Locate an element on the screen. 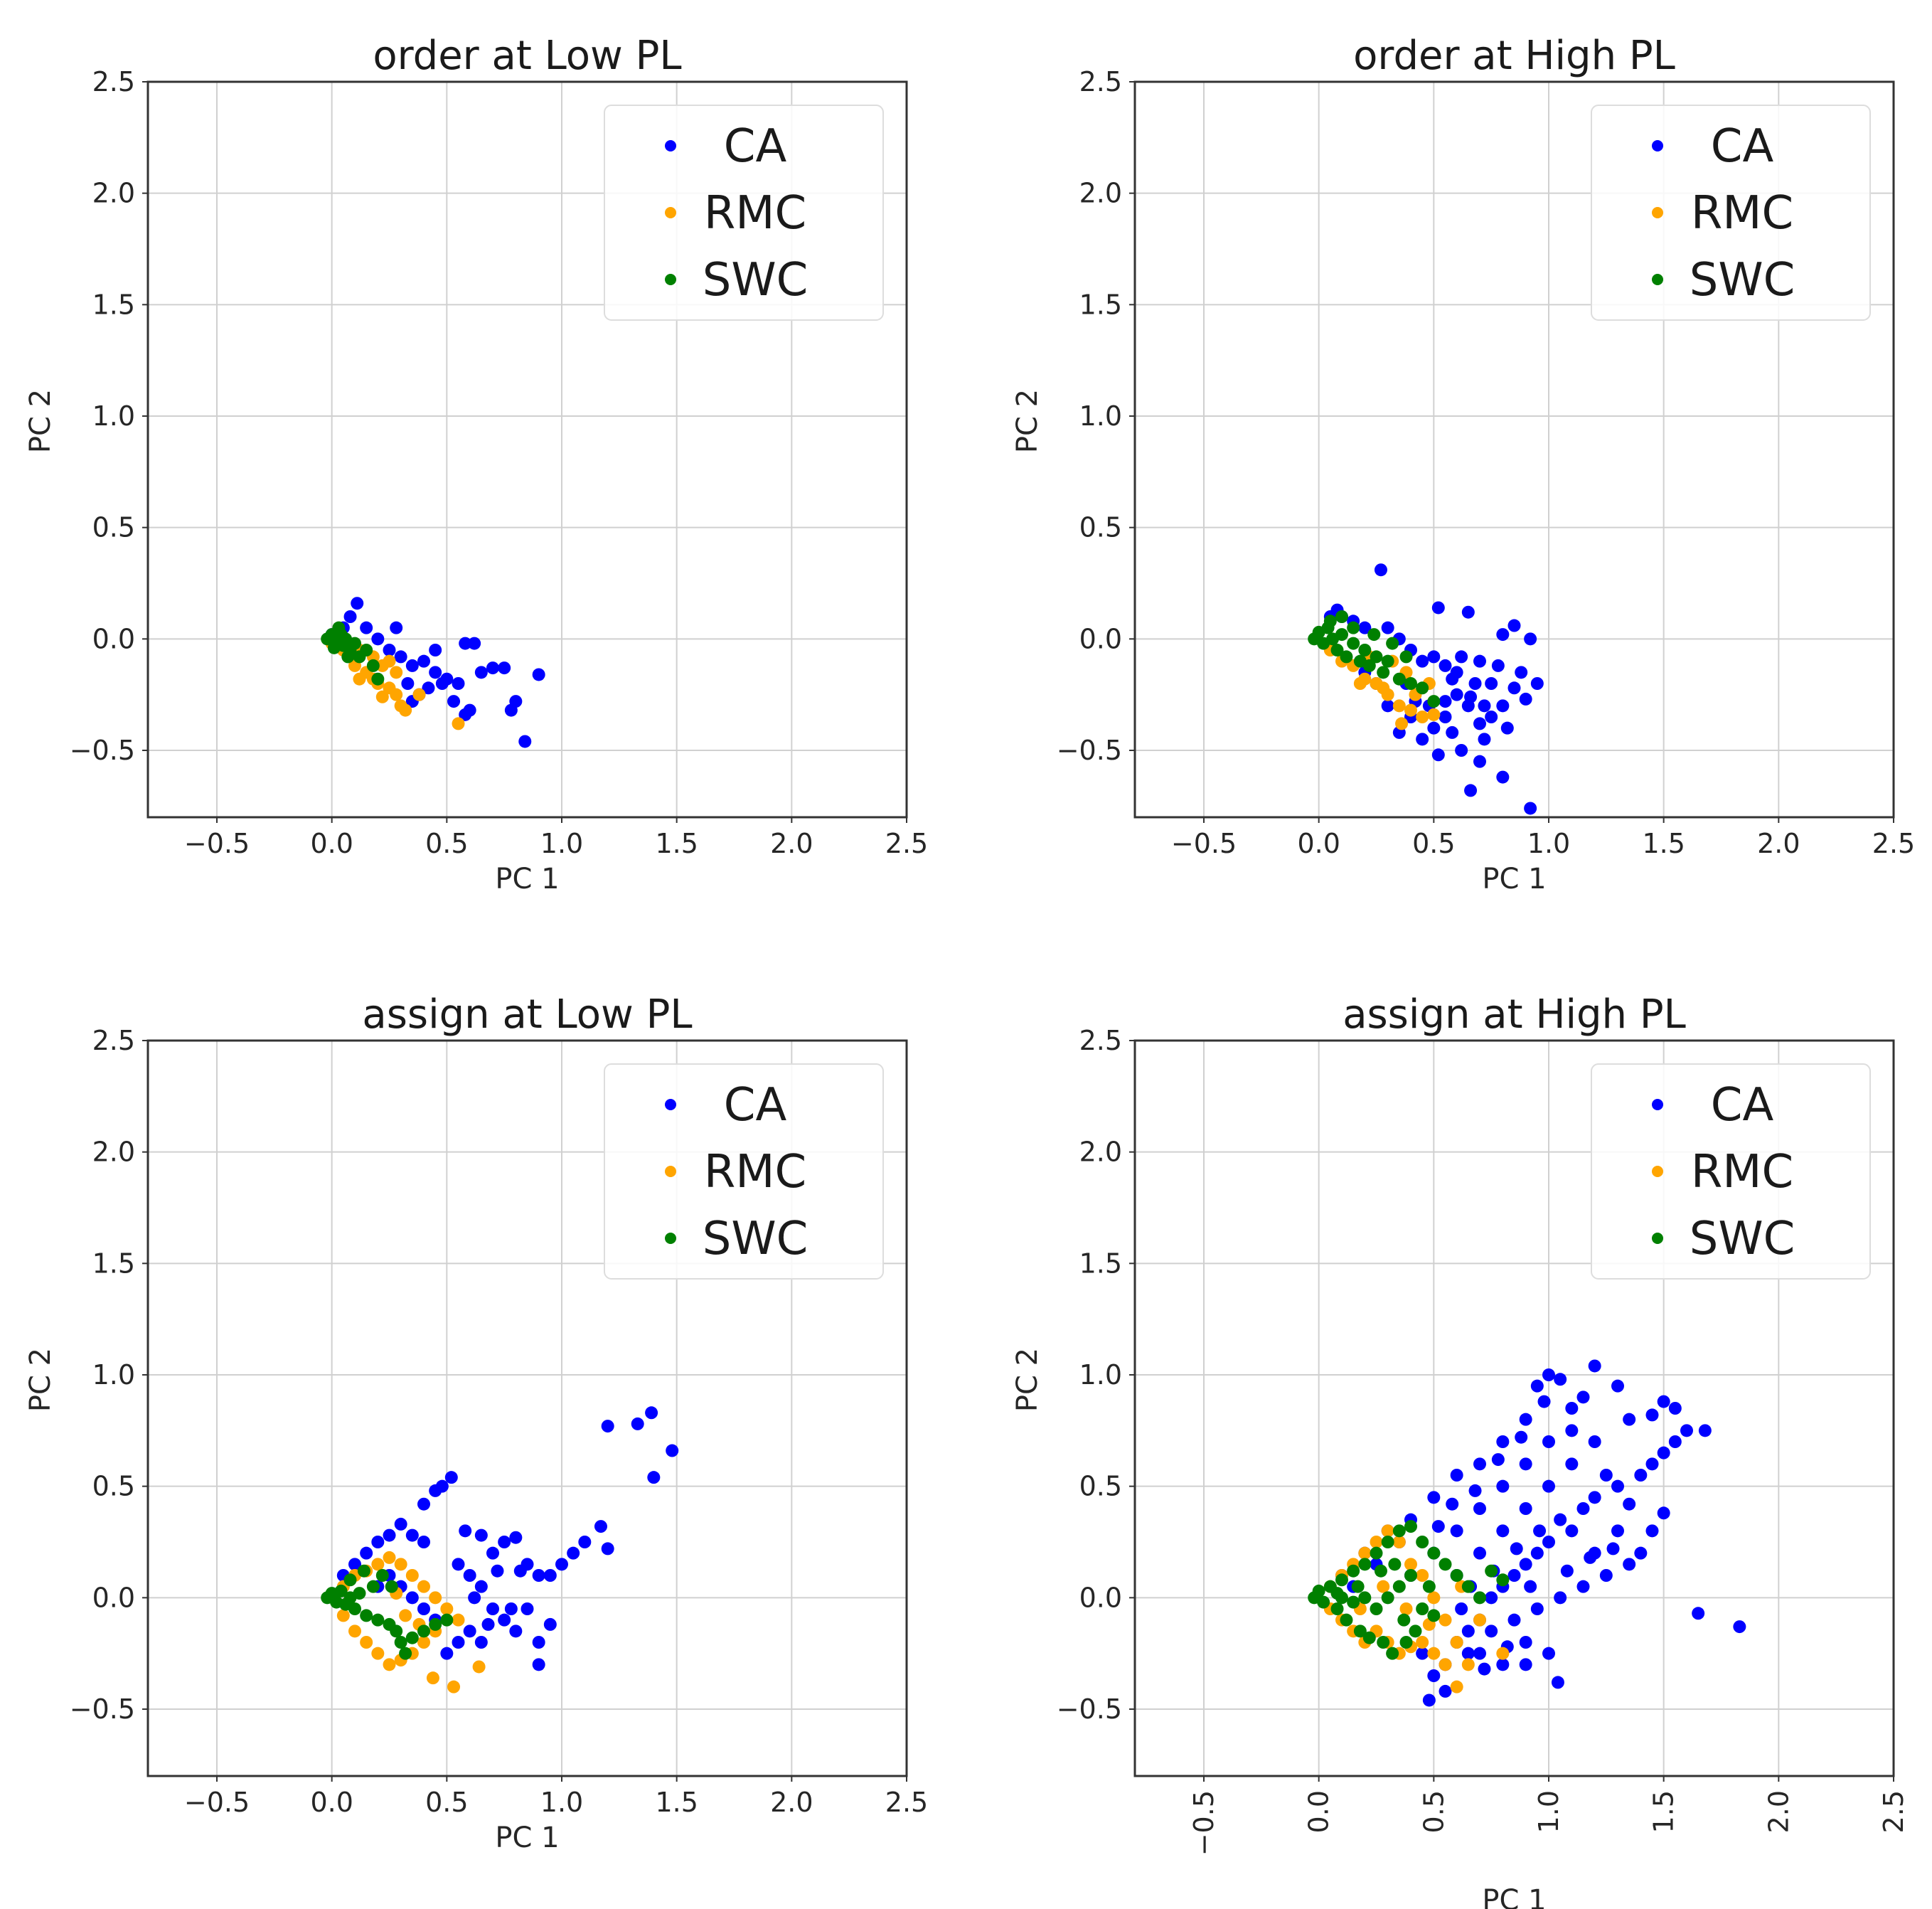  y-tick-label: 2.5 is located at coordinates (114, 81).